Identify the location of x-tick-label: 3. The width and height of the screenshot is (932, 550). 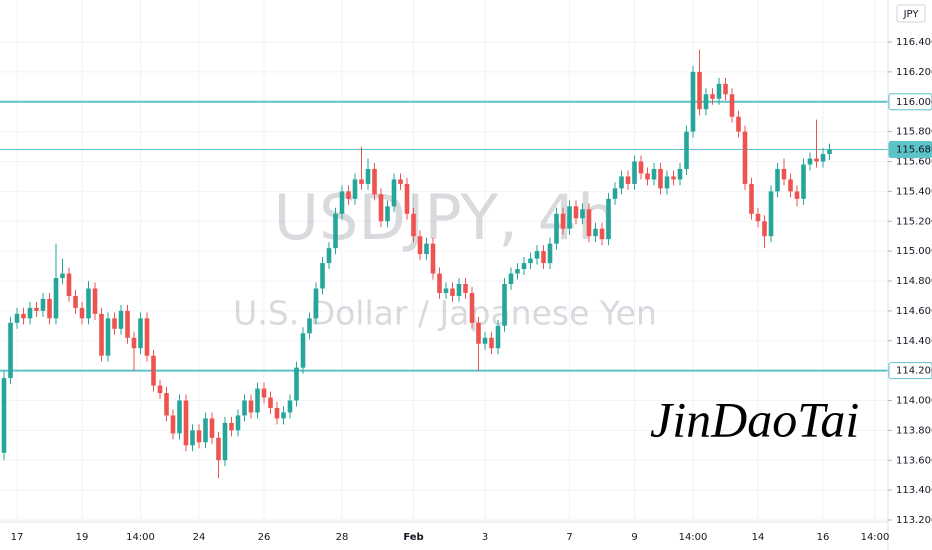
(485, 537).